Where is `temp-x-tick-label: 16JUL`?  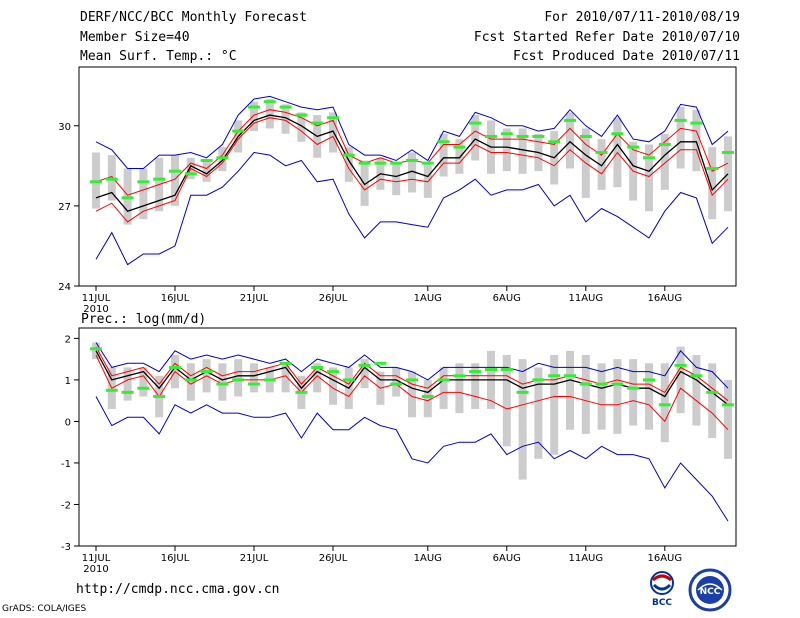
temp-x-tick-label: 16JUL is located at coordinates (175, 298).